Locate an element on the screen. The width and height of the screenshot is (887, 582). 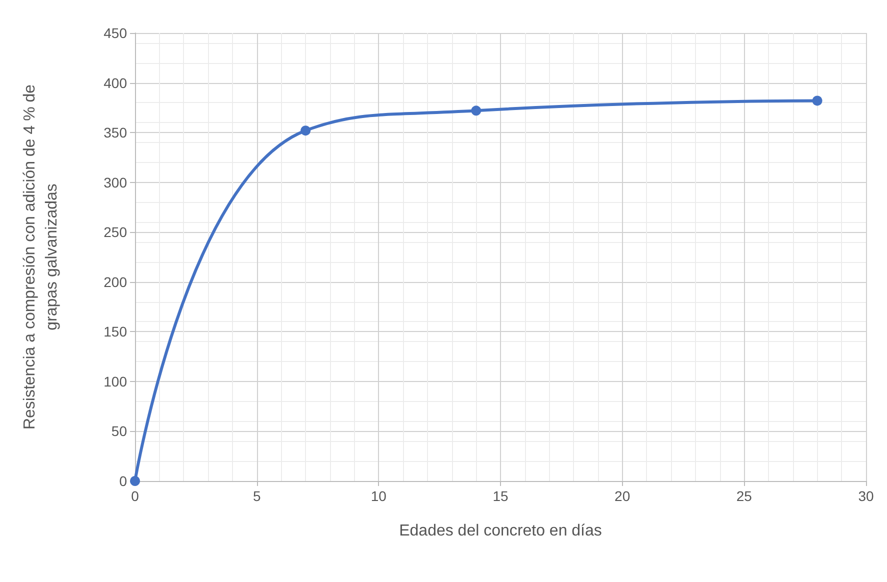
y-tick-label: 450 is located at coordinates (116, 33).